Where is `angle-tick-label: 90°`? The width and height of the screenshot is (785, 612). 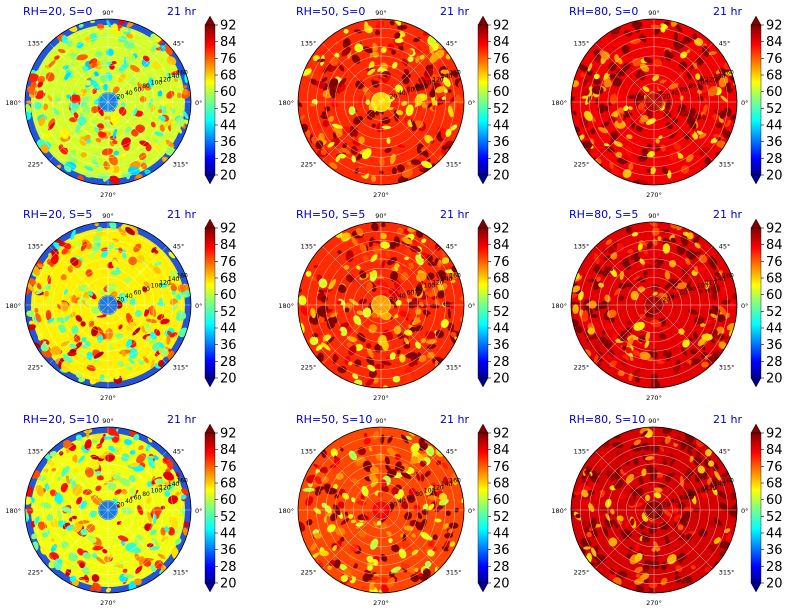
angle-tick-label: 90° is located at coordinates (108, 421).